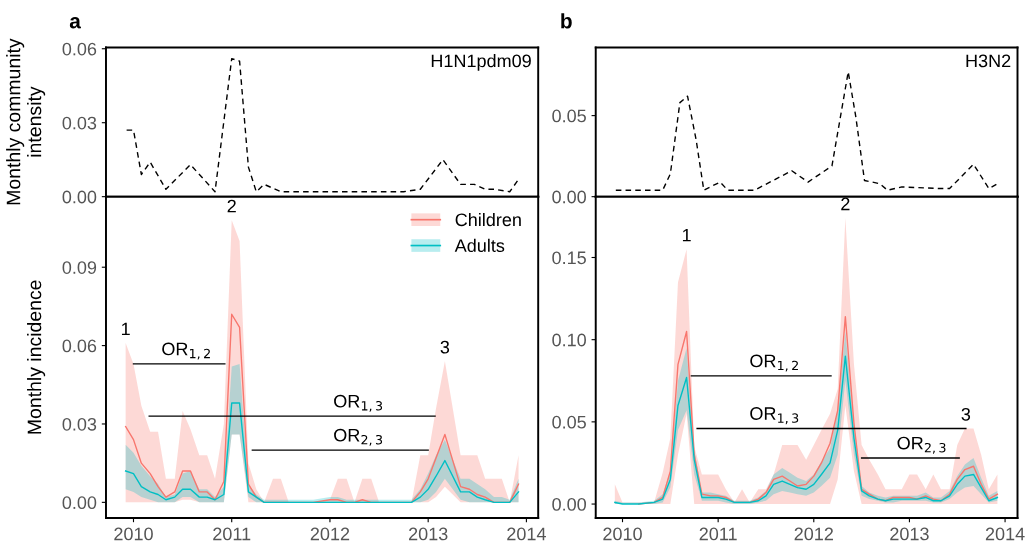 This screenshot has width=1033, height=543. I want to click on y-axis-title: Monthly community intensity, so click(26, 121).